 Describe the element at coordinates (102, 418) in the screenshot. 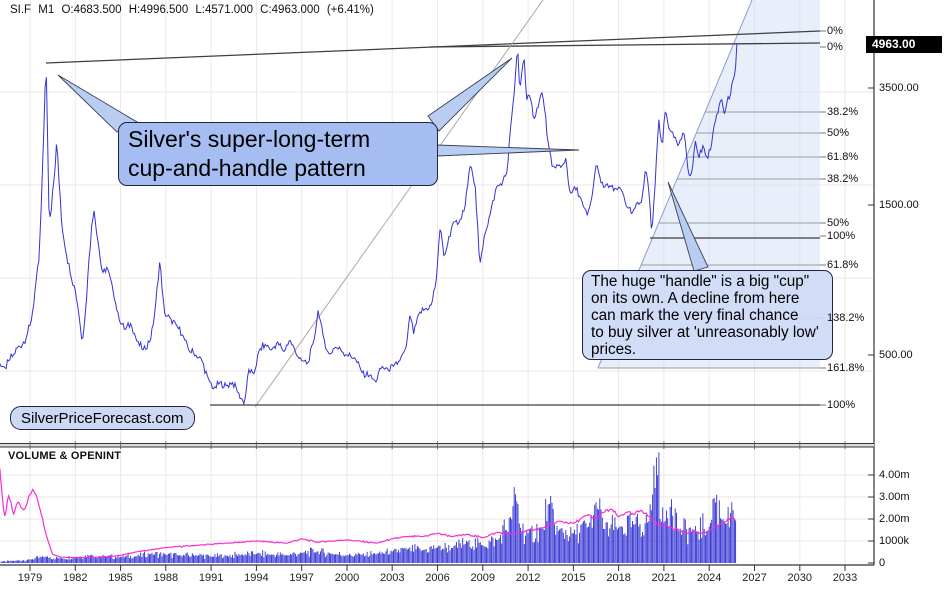

I see `watermark-badge: SilverPriceForecast.com` at that location.